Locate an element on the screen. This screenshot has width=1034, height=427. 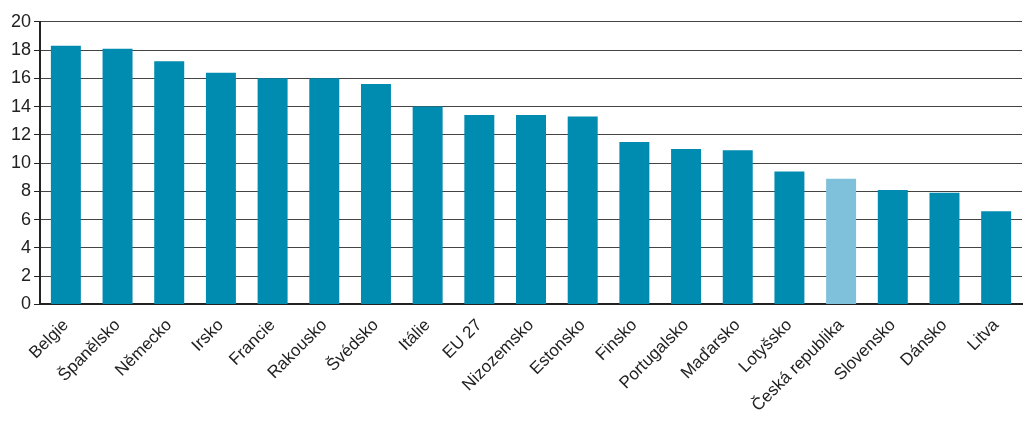
y-tick-label: 16 is located at coordinates (21, 77).